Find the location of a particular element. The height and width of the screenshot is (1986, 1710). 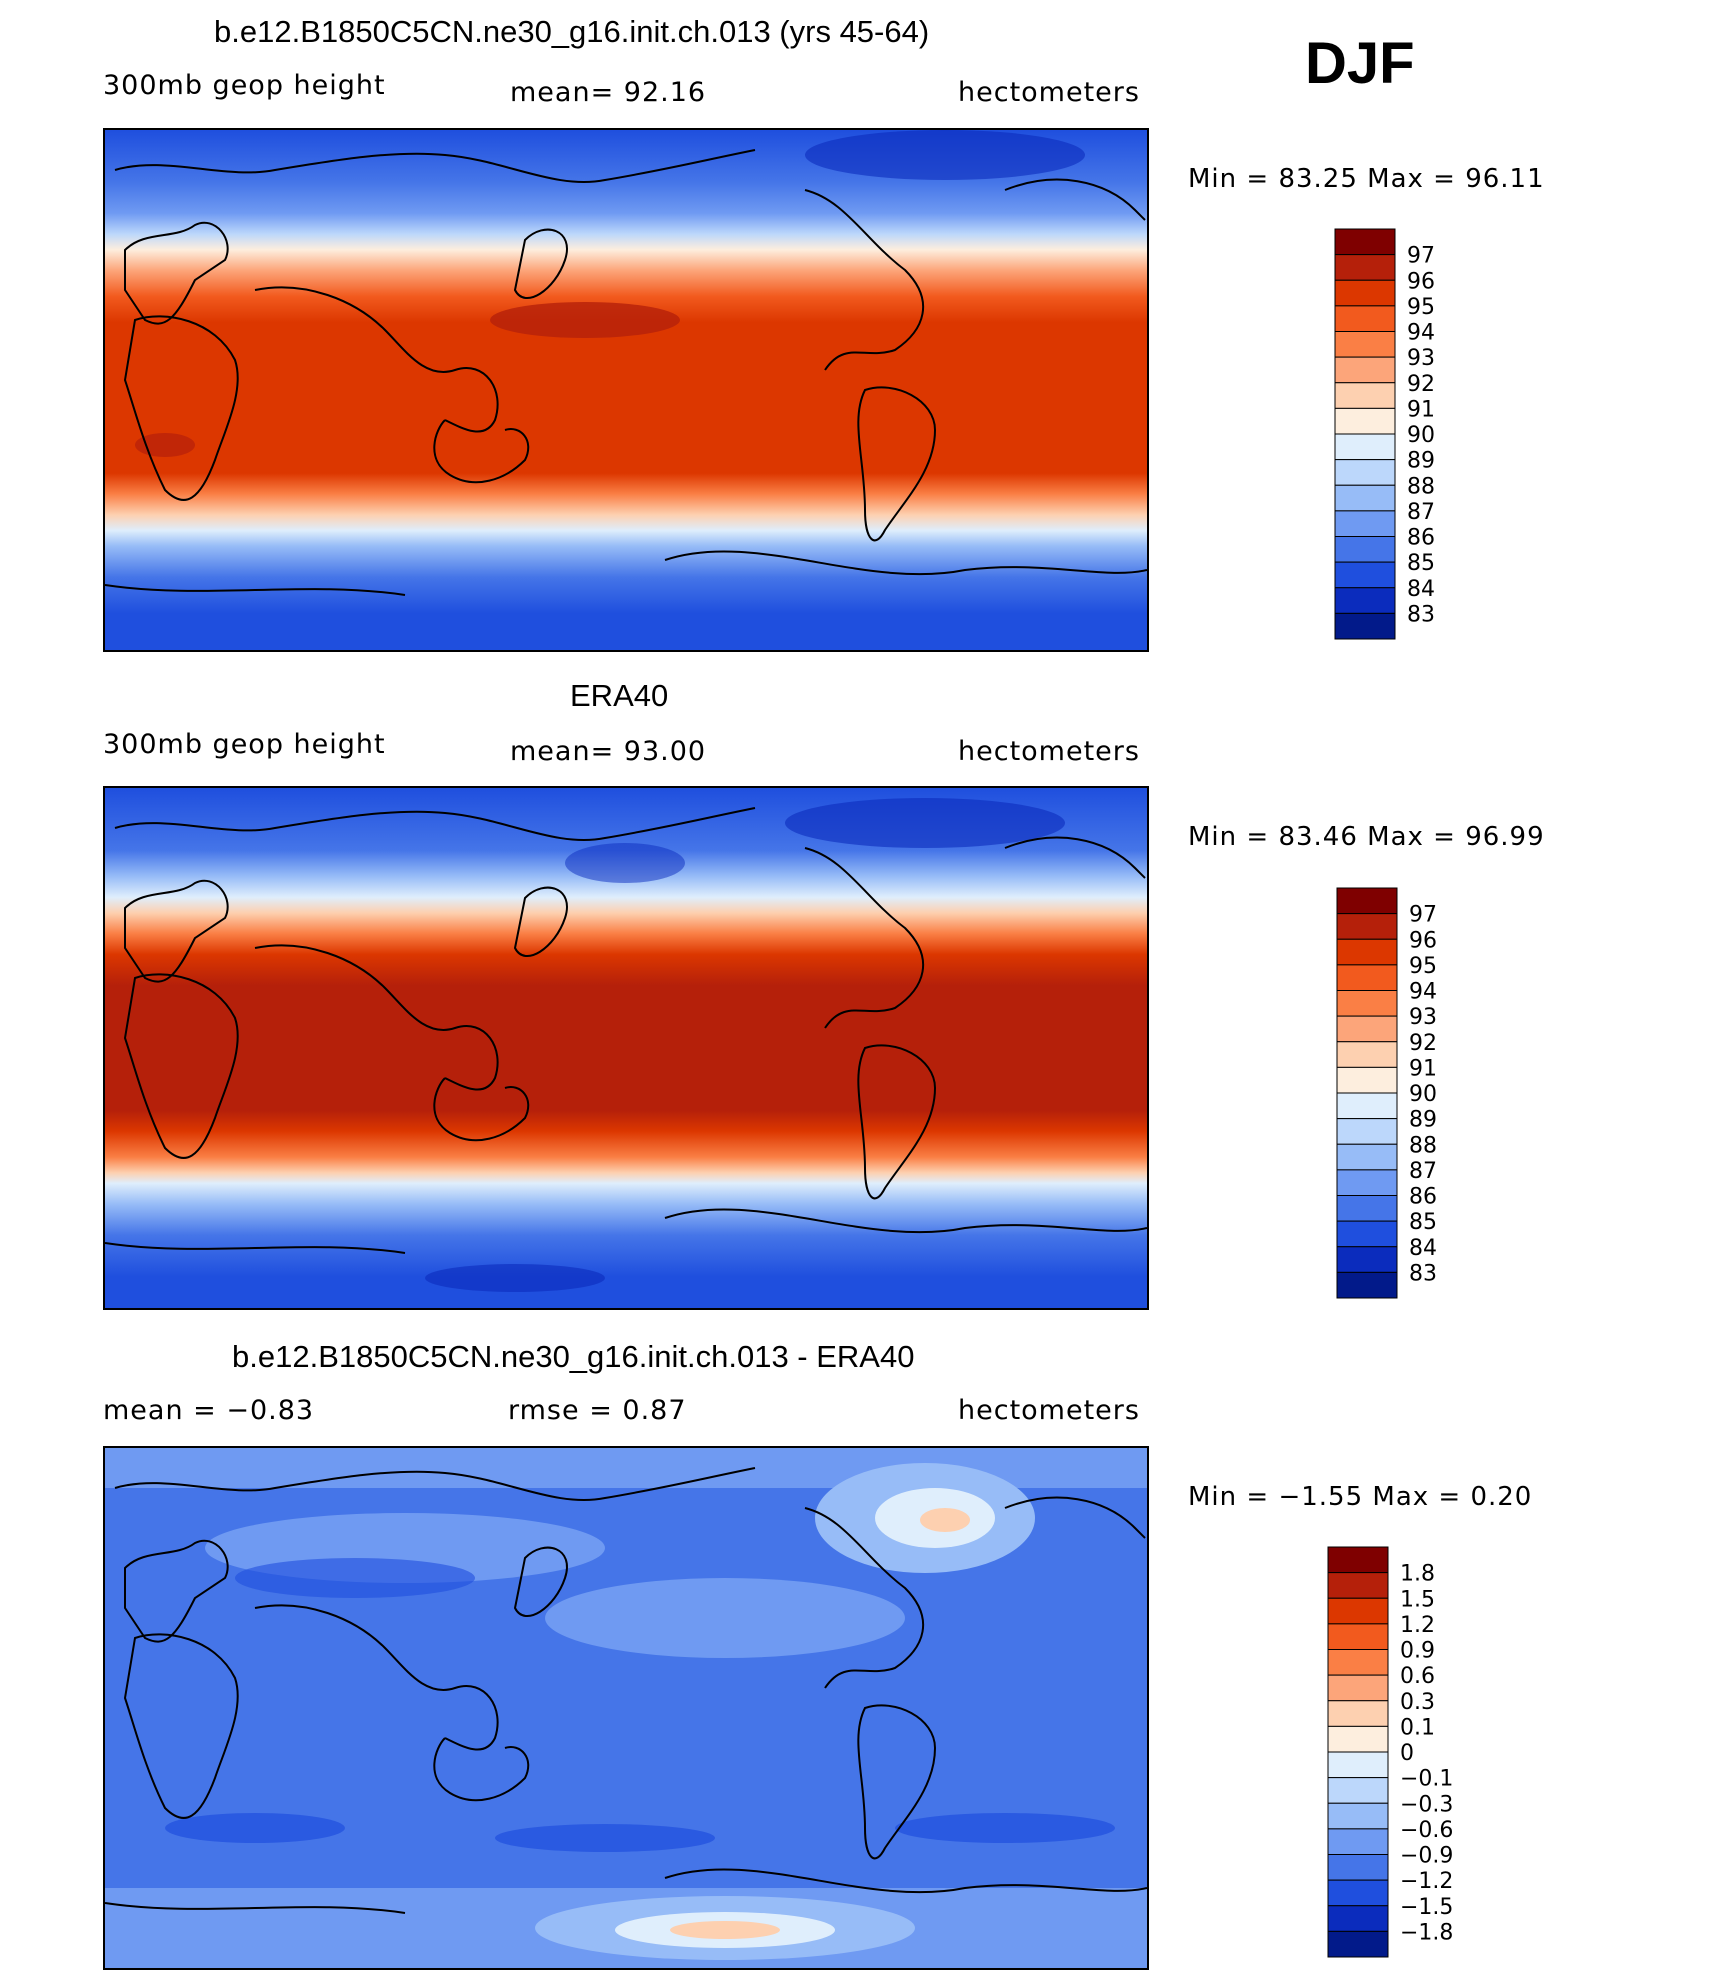

colorbar-label: 89 is located at coordinates (1421, 461).